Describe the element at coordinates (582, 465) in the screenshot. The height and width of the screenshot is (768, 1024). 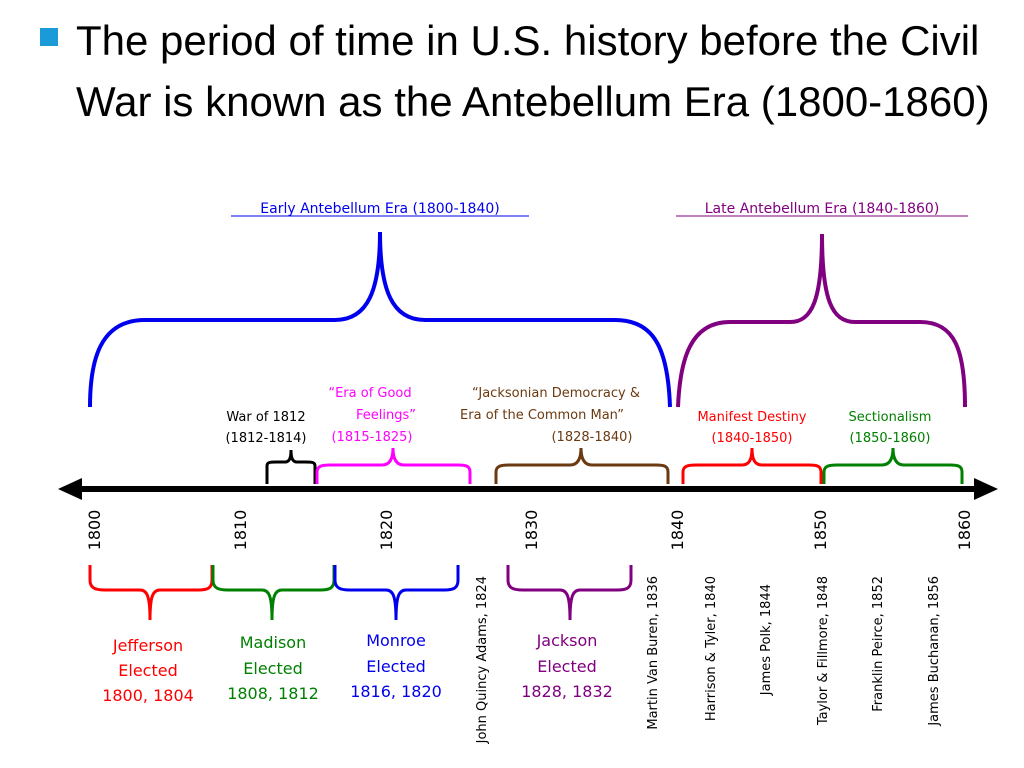
I see `jacksonian-brace` at that location.